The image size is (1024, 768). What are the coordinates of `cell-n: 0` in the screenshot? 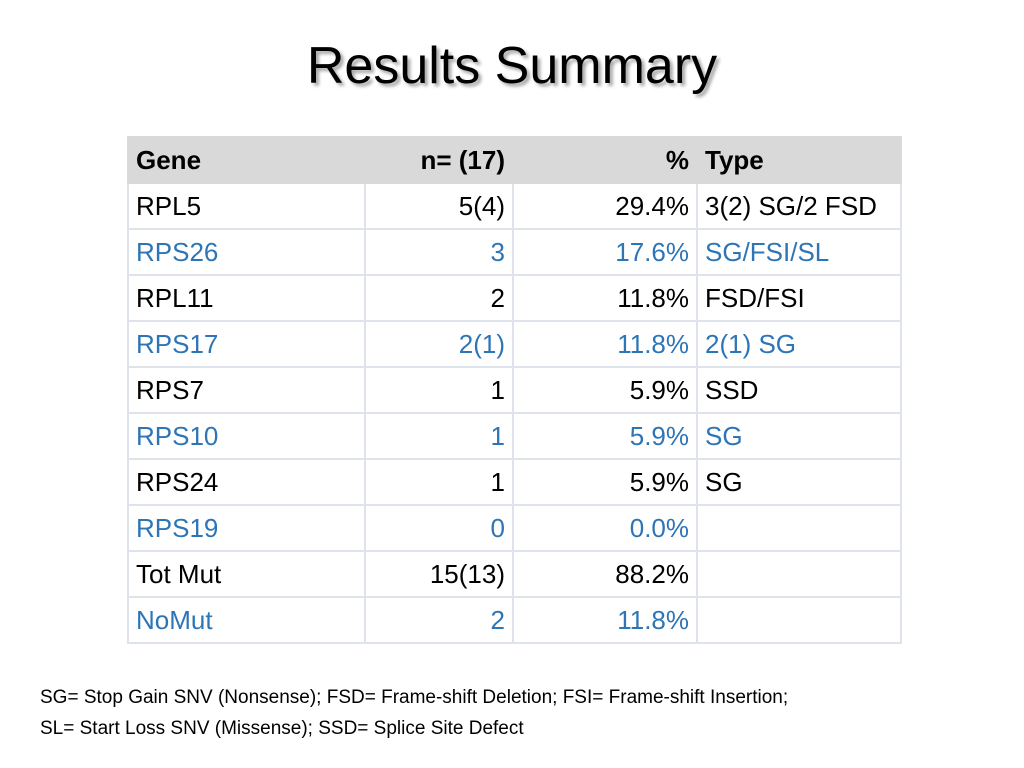 It's located at (439, 528).